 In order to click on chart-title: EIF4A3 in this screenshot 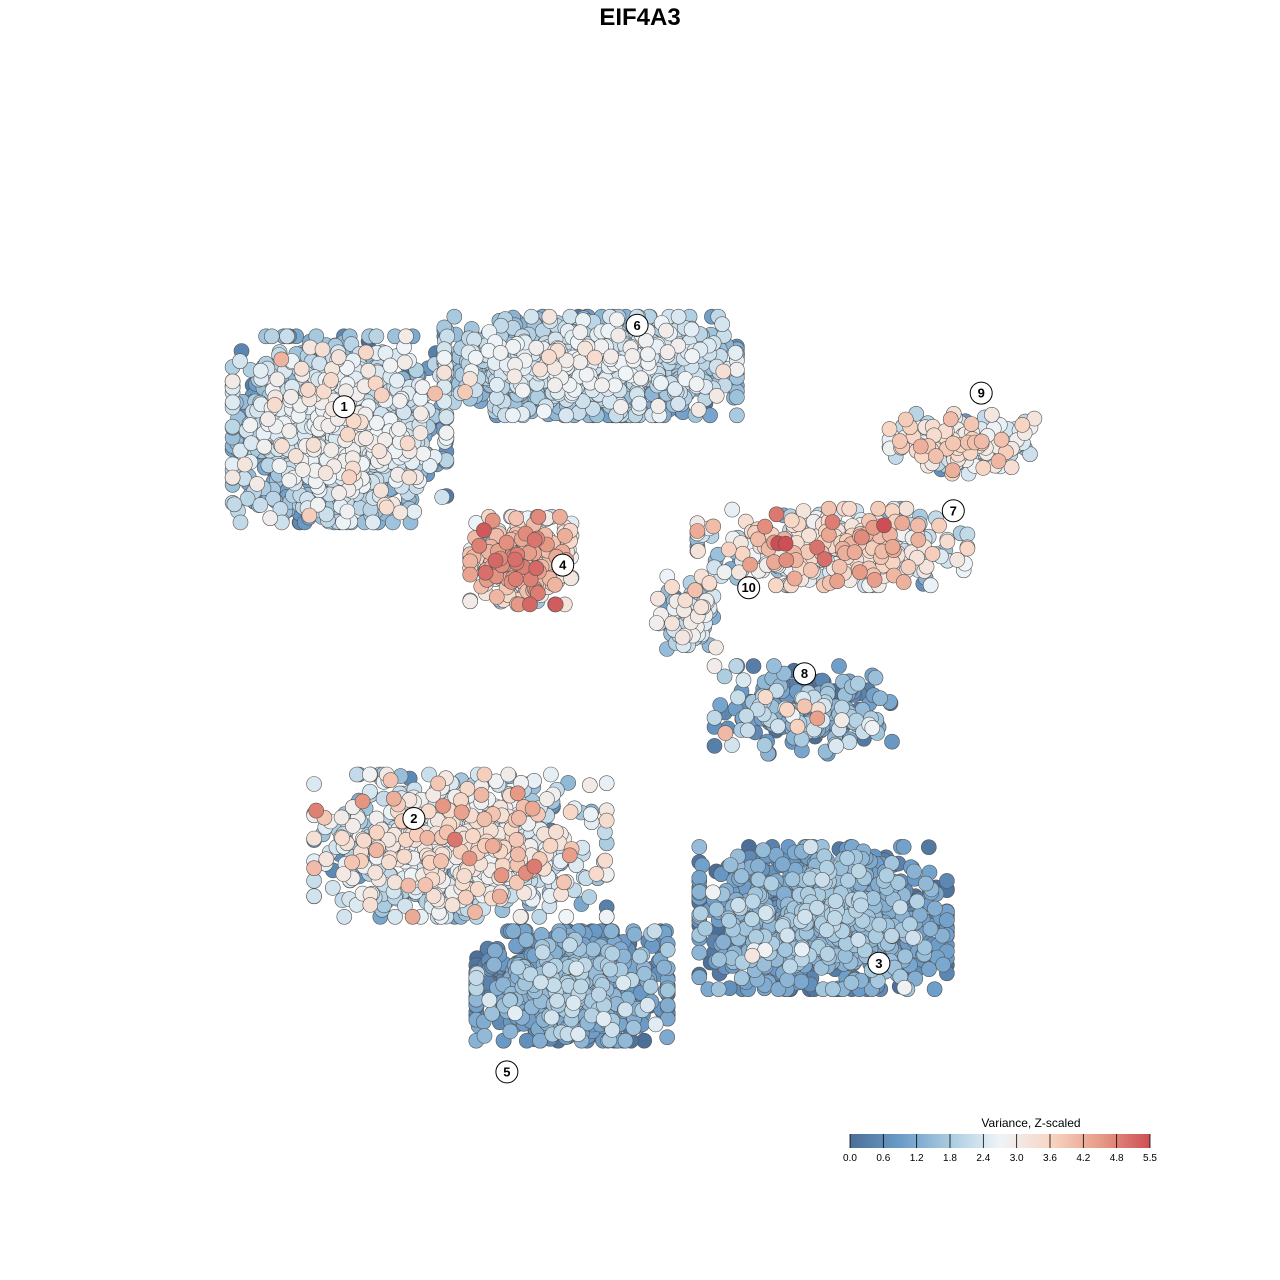, I will do `click(640, 17)`.